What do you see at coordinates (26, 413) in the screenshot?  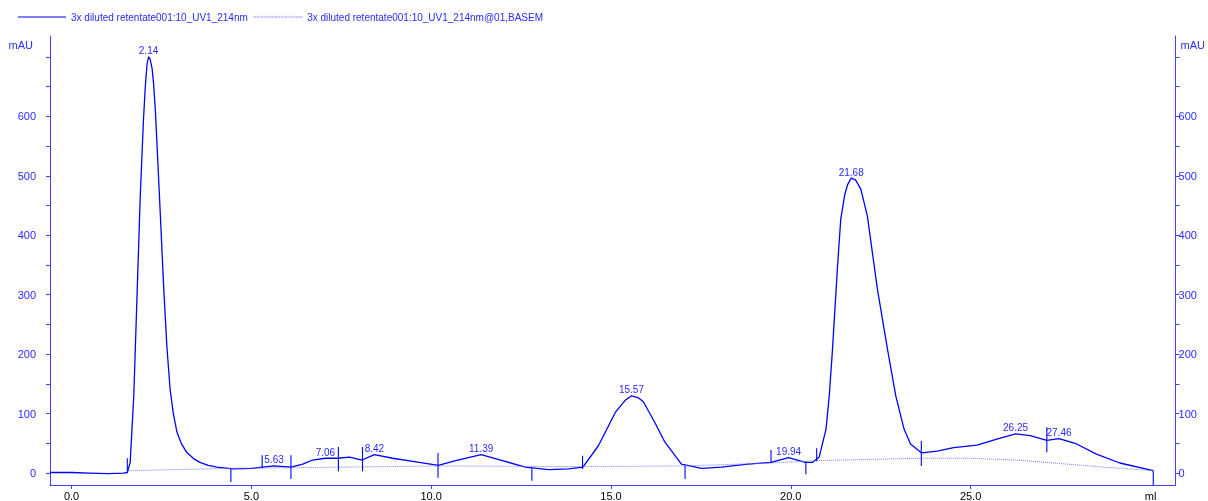 I see `y-tick-label: 100` at bounding box center [26, 413].